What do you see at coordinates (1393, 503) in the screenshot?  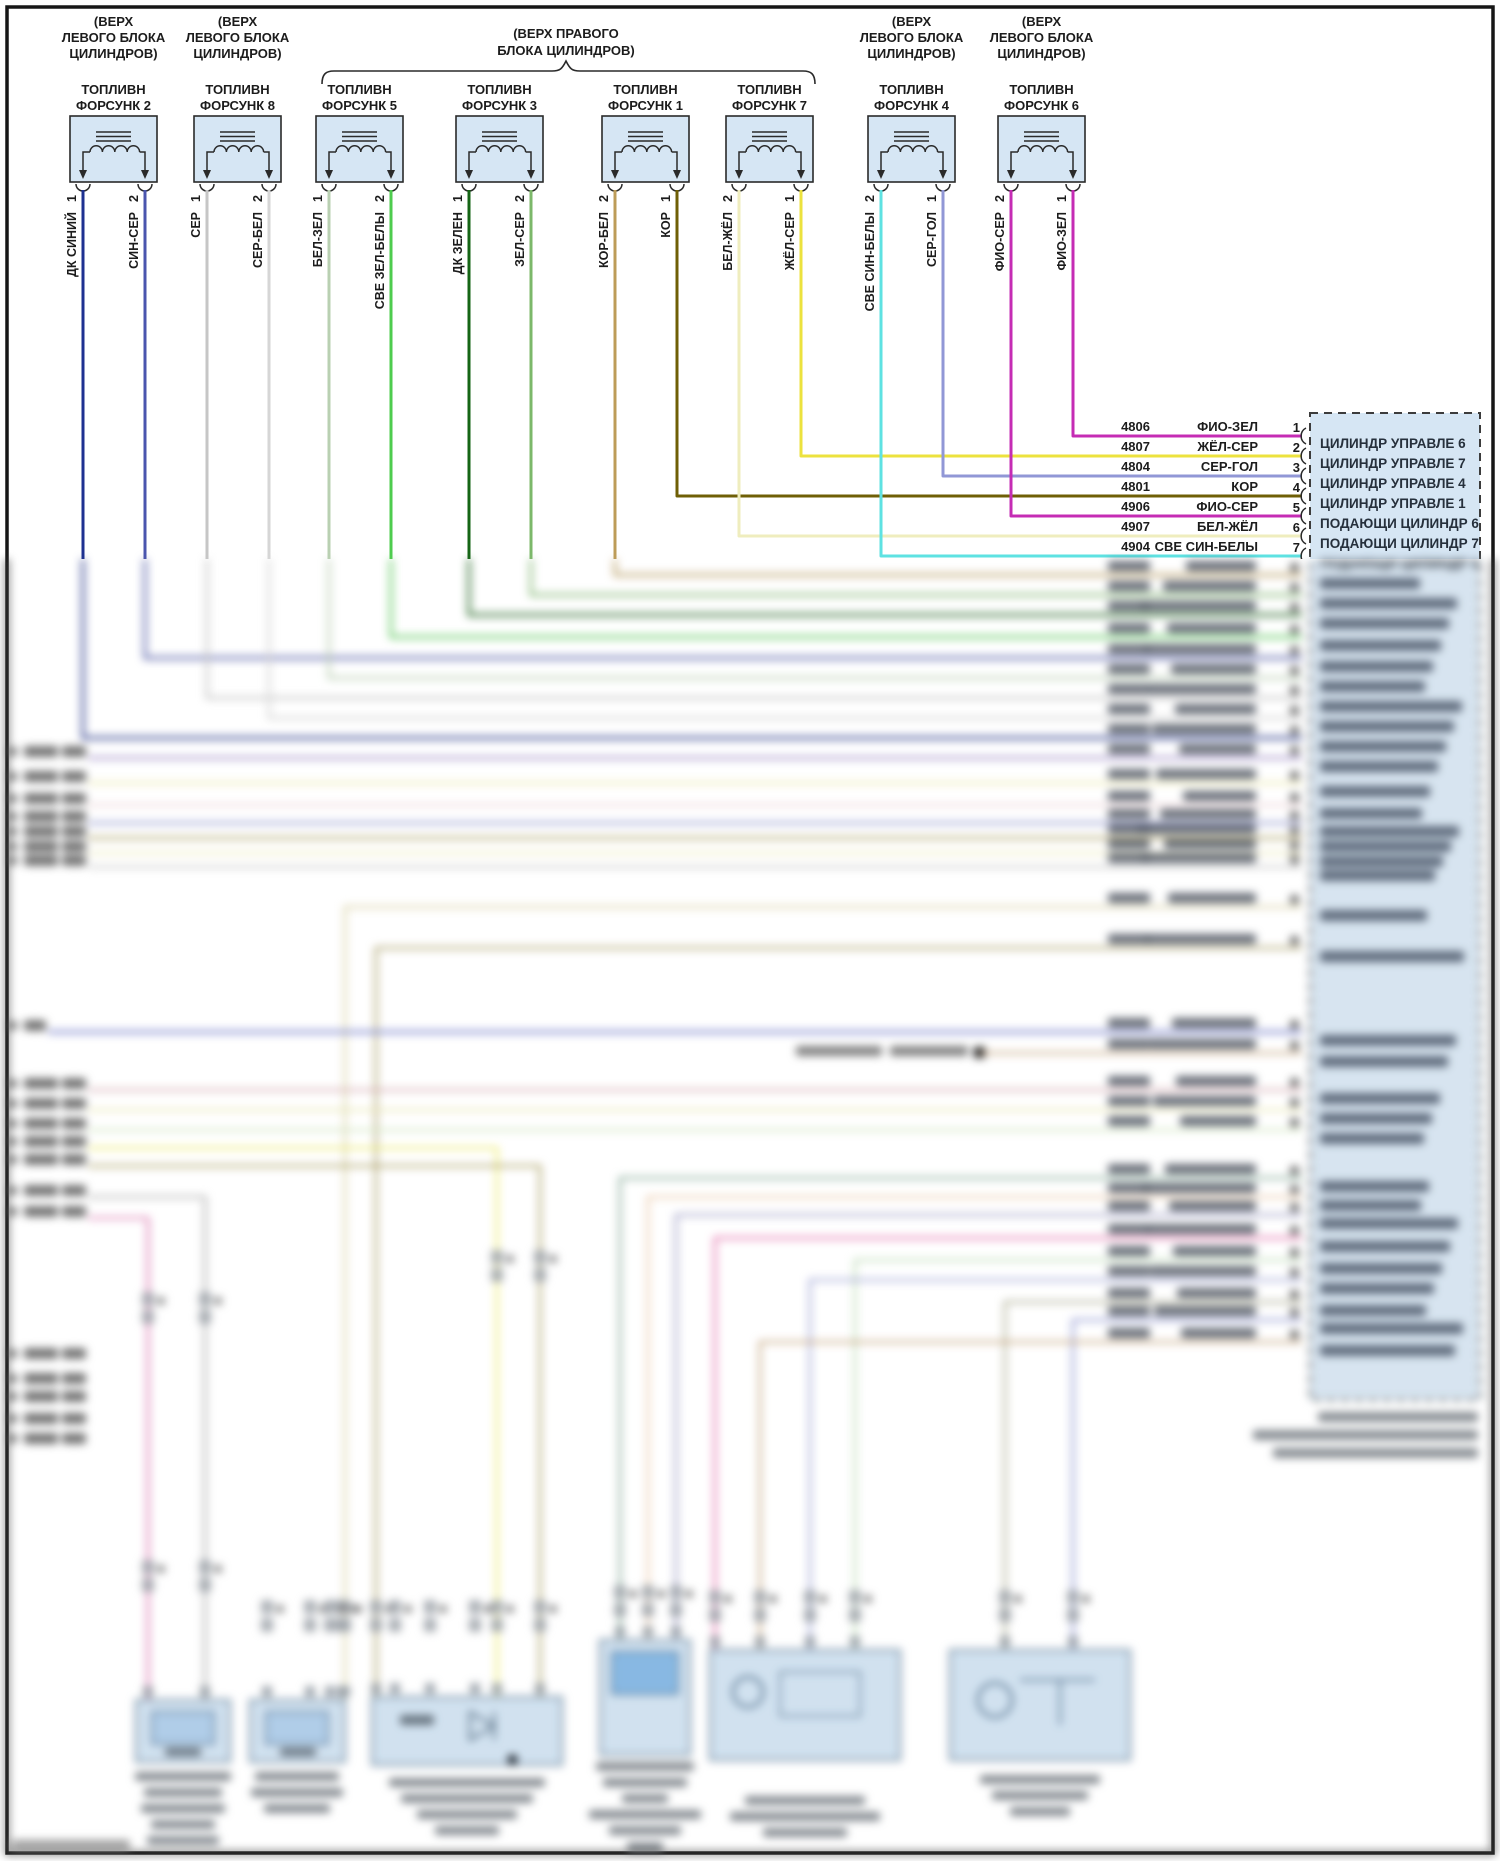 I see `ecm-row-function: ЦИЛИНДР УПРАВЛЕ 1` at bounding box center [1393, 503].